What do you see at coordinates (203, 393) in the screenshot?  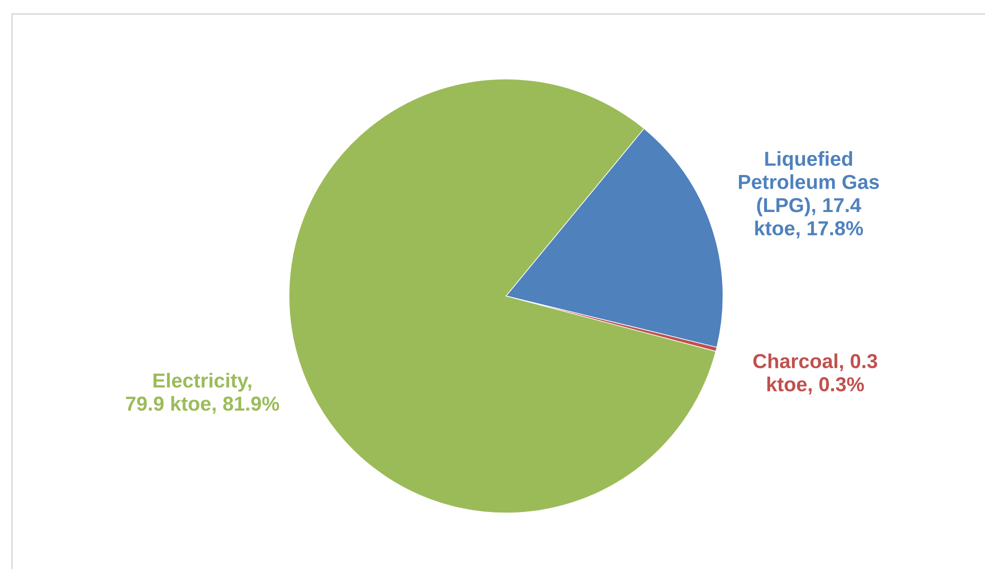 I see `slice-label: Electricity, 79.9 ktoe, 81.9%` at bounding box center [203, 393].